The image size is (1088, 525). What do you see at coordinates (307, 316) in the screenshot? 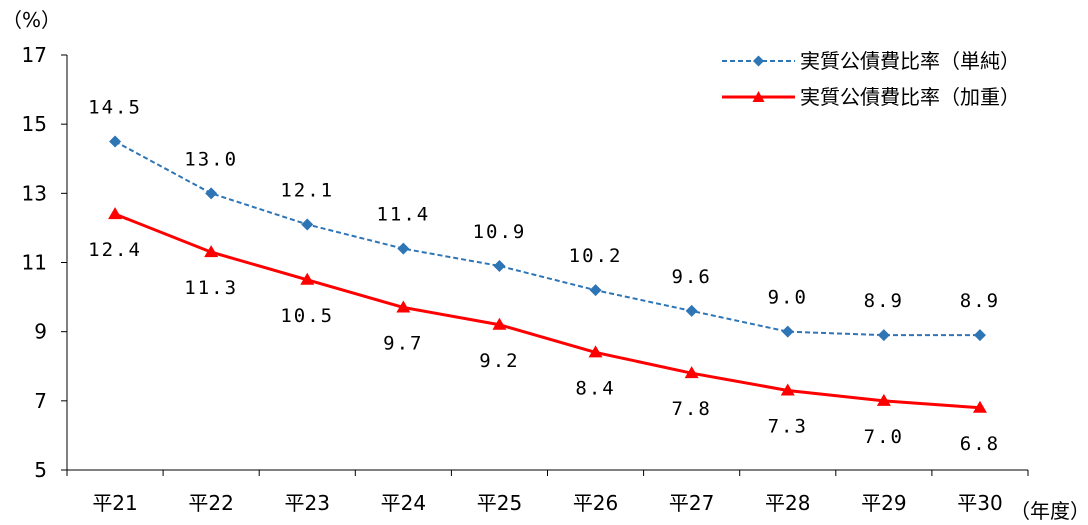
I see `data-label: 10.5` at bounding box center [307, 316].